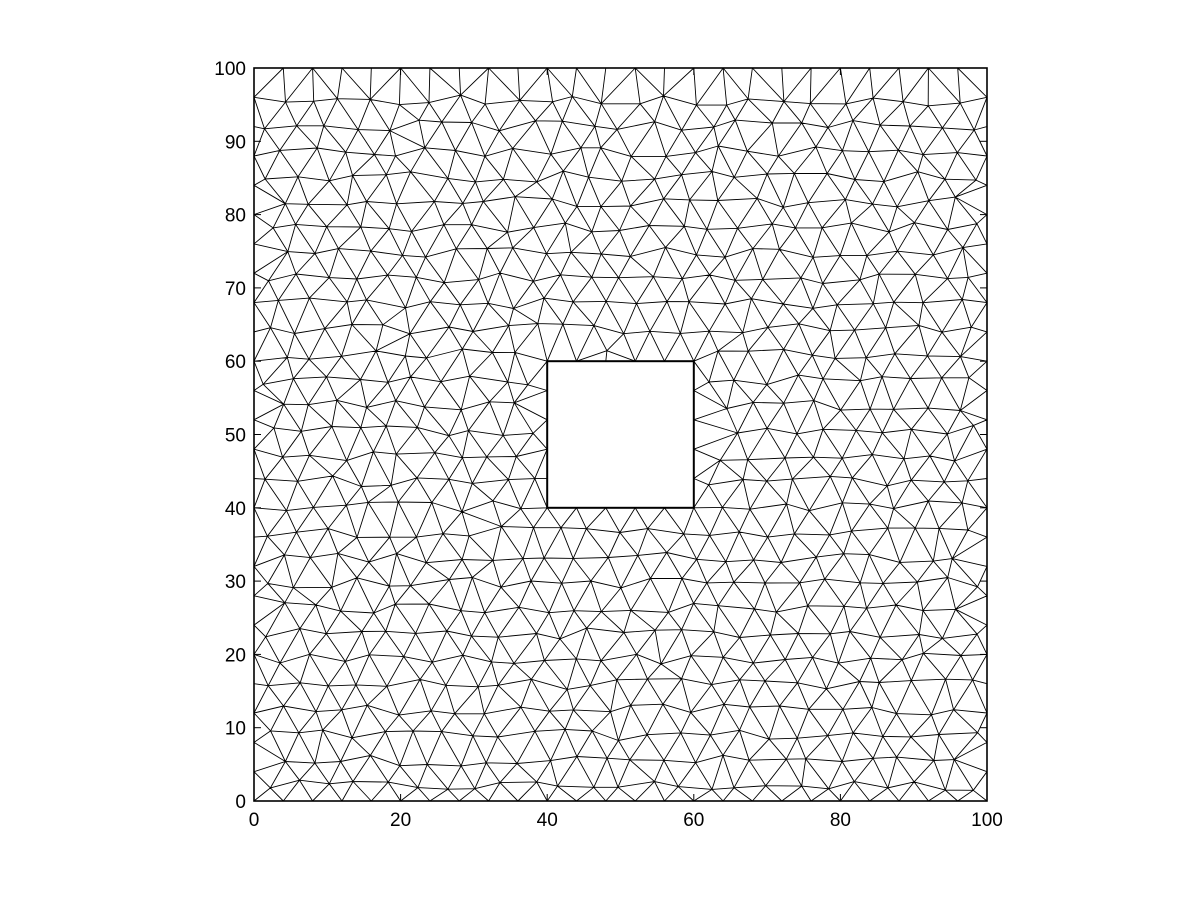 The image size is (1200, 900). Describe the element at coordinates (235, 582) in the screenshot. I see `y-tick-label: 30` at that location.